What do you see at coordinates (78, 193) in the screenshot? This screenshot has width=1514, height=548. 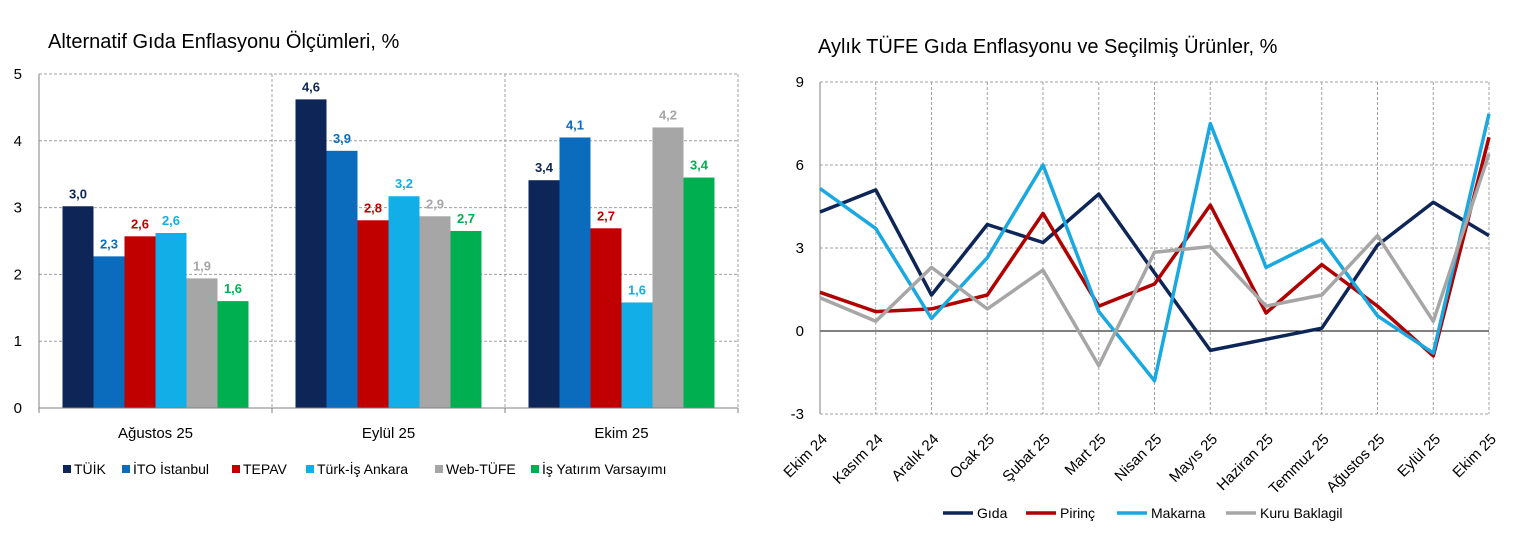 I see `data-label: 3,0` at bounding box center [78, 193].